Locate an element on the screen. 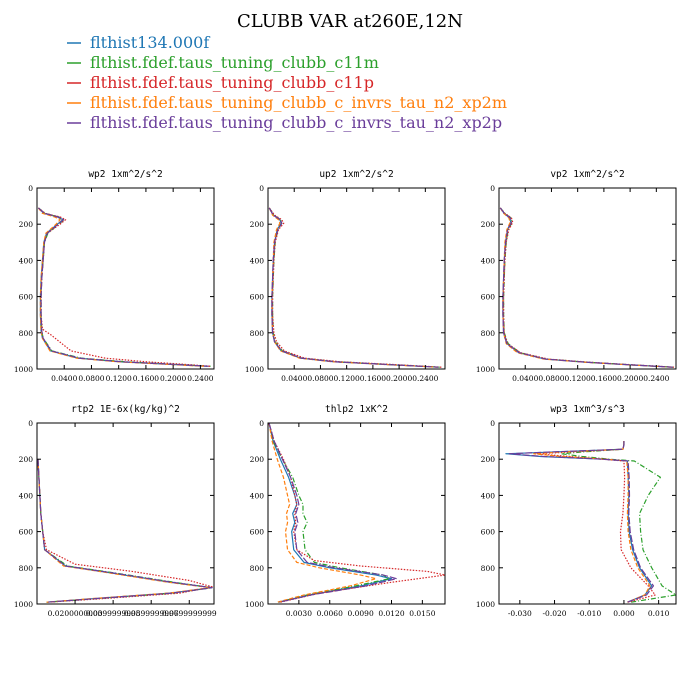  figure-title: CLUBB VAR at260E,12N is located at coordinates (350, 21).